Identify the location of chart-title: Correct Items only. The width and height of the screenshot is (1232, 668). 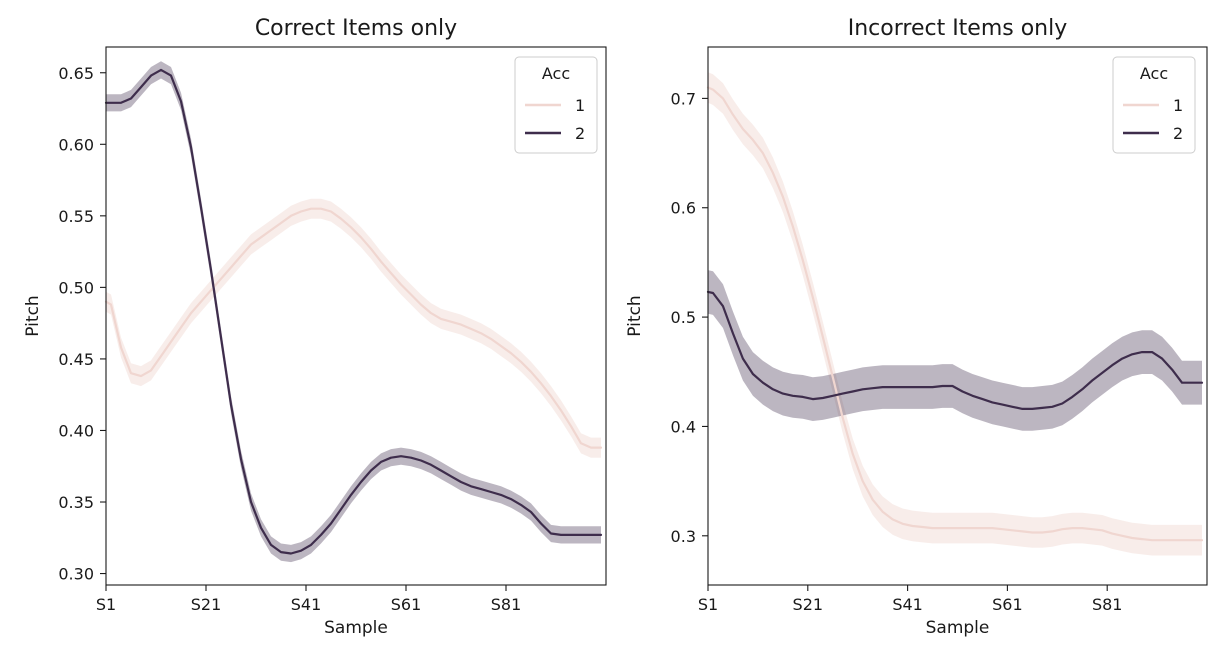
(356, 28).